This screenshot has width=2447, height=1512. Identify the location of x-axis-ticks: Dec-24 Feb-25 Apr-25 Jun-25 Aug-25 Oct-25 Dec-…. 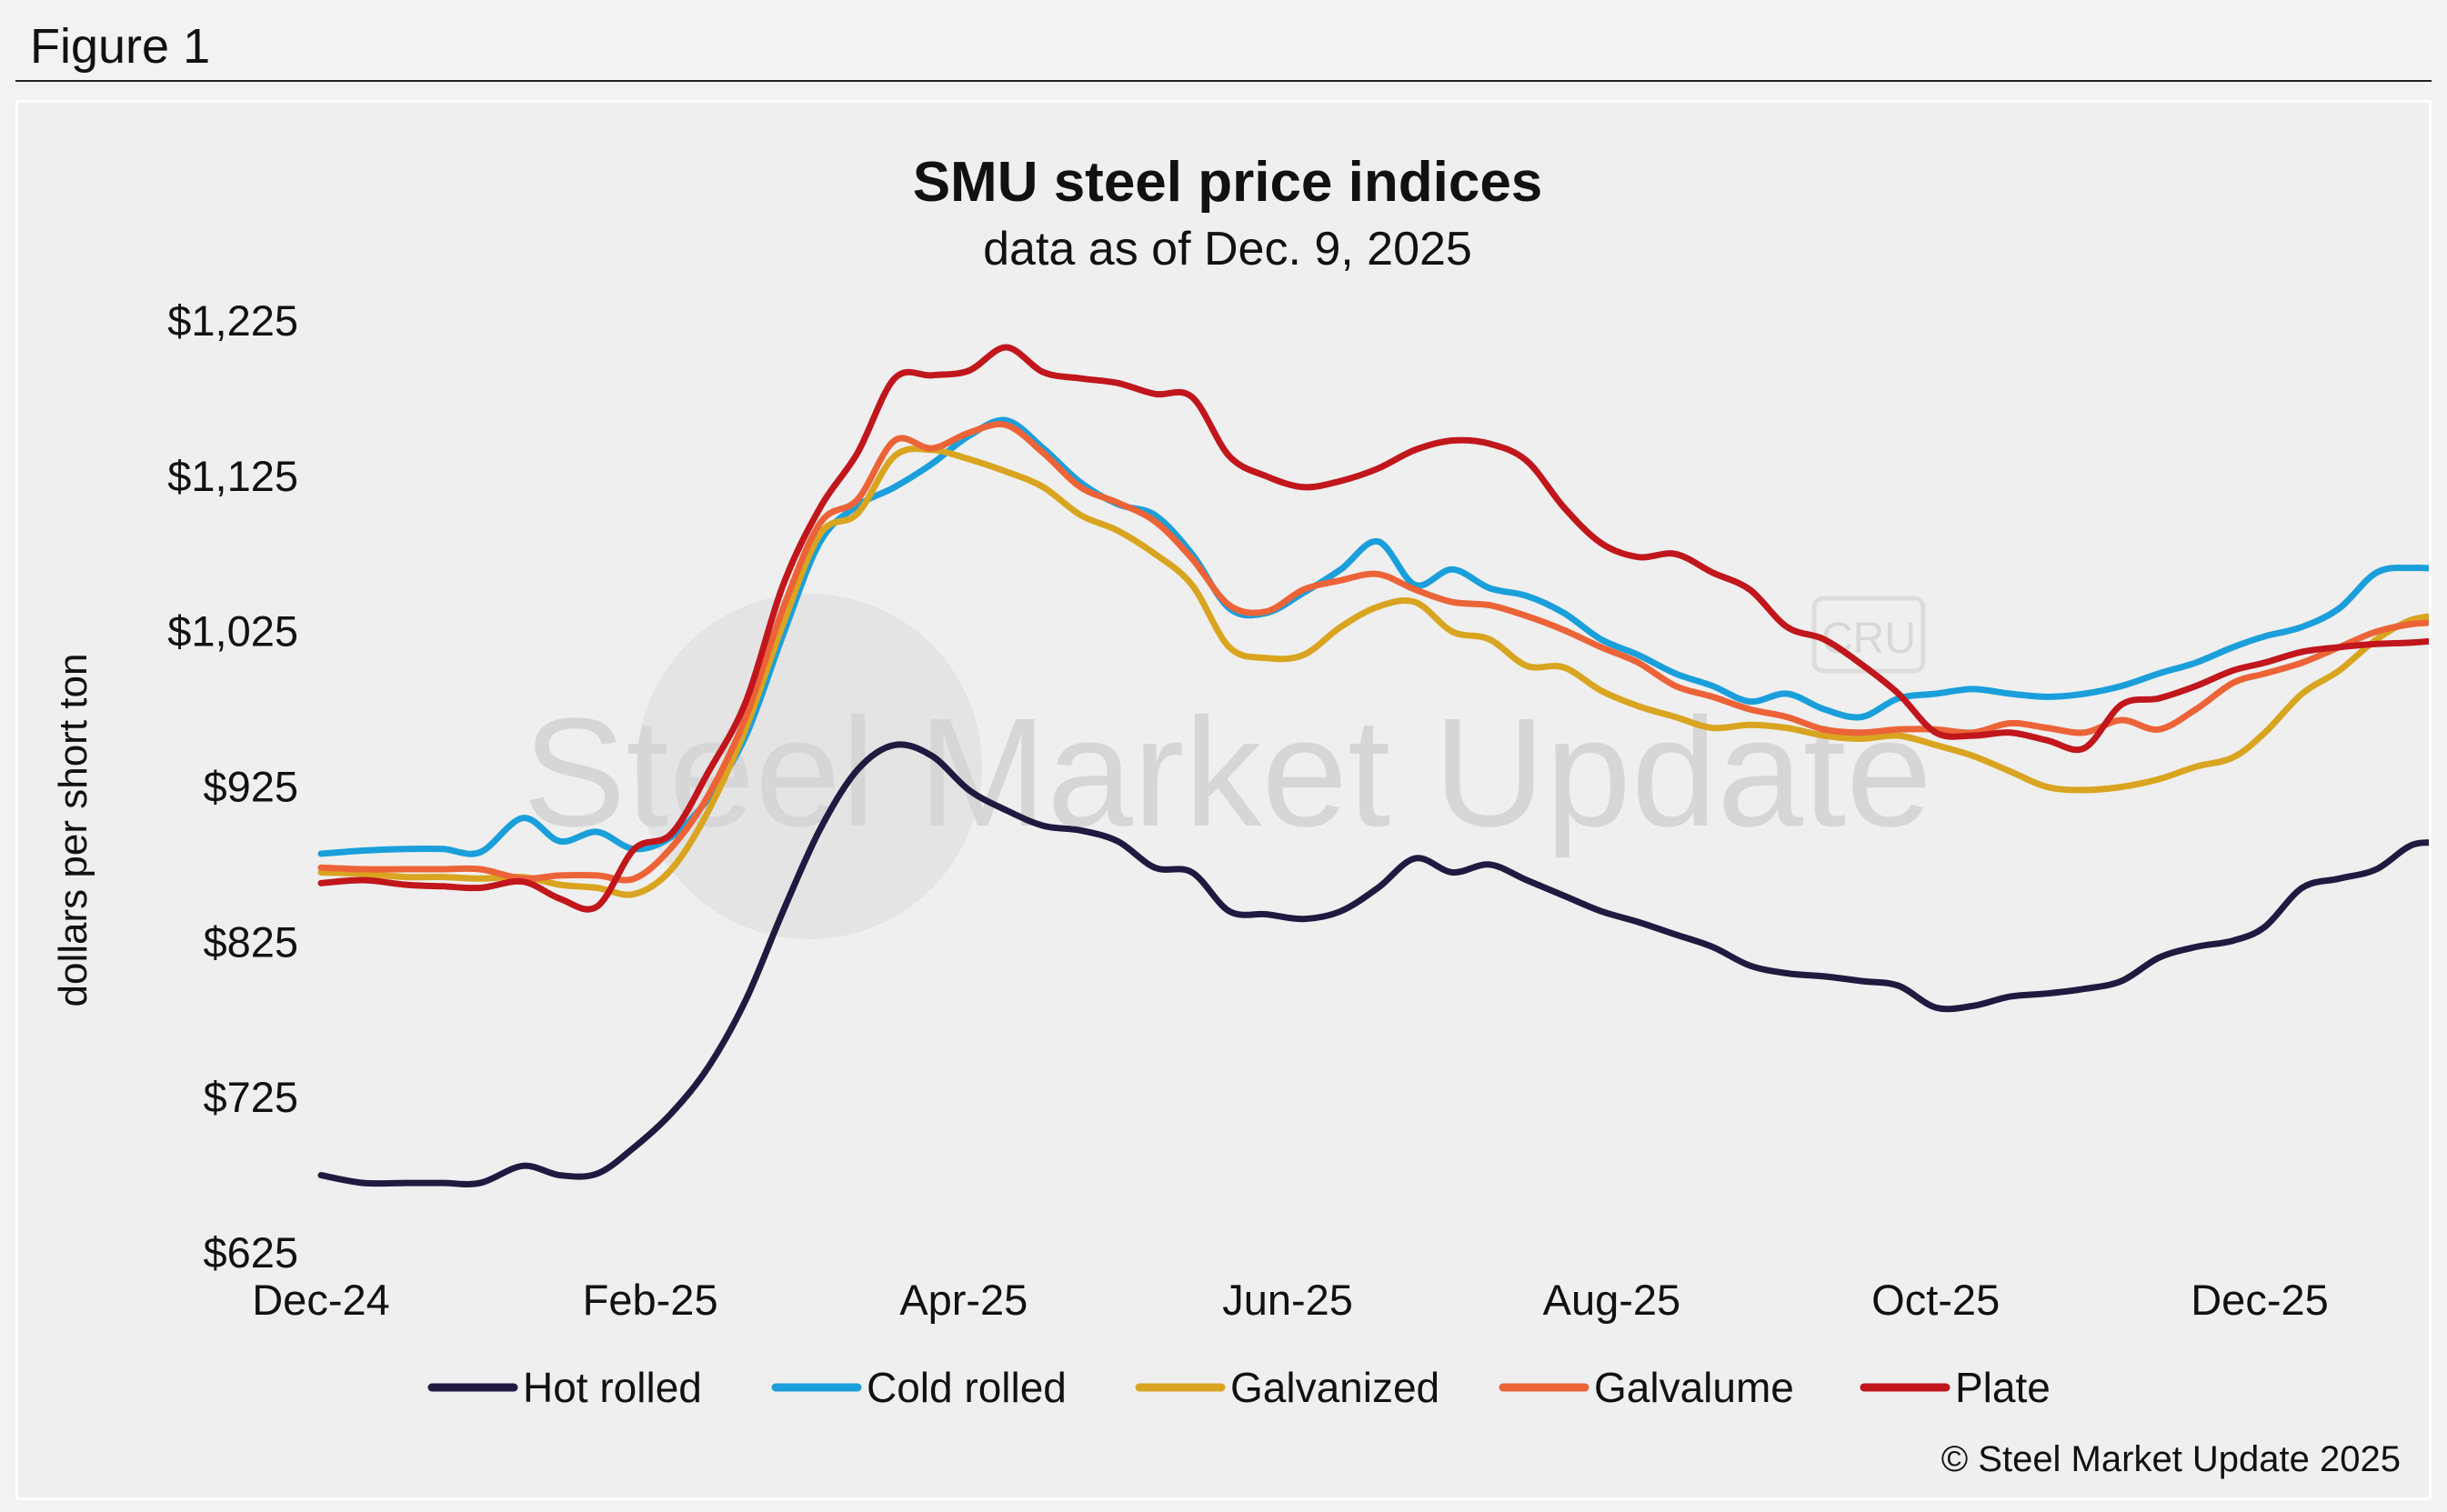
(1291, 1300).